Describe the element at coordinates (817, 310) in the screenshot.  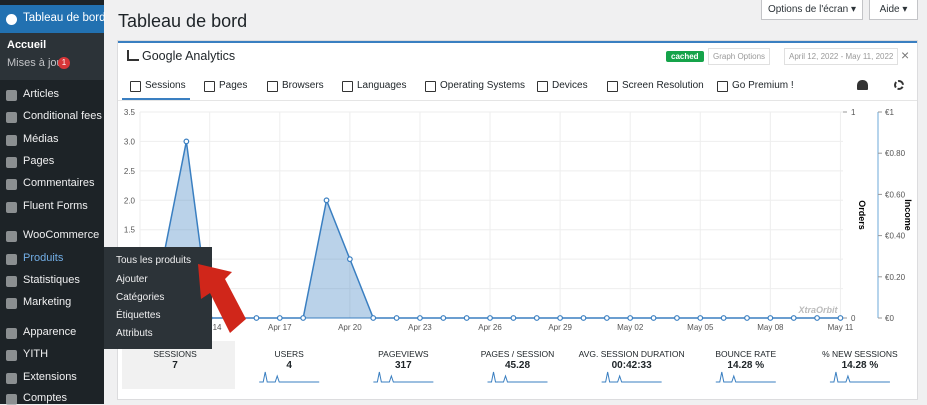
I see `watermark: XtraOrbit` at that location.